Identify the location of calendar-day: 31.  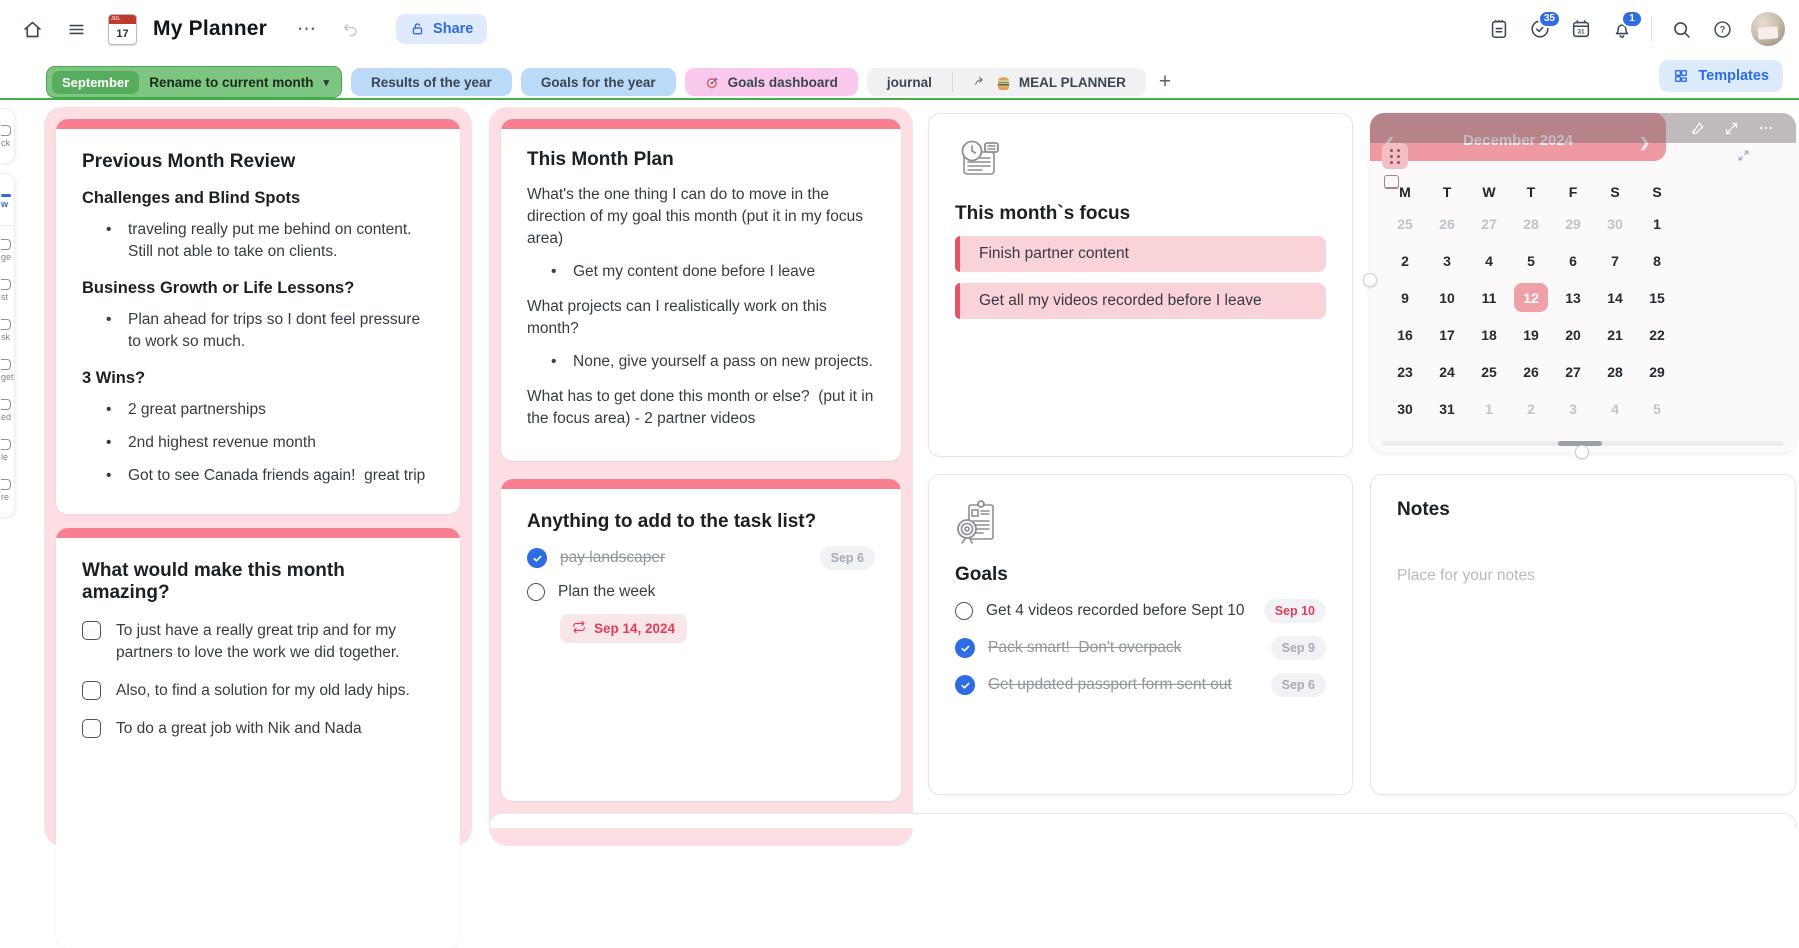
(1447, 408).